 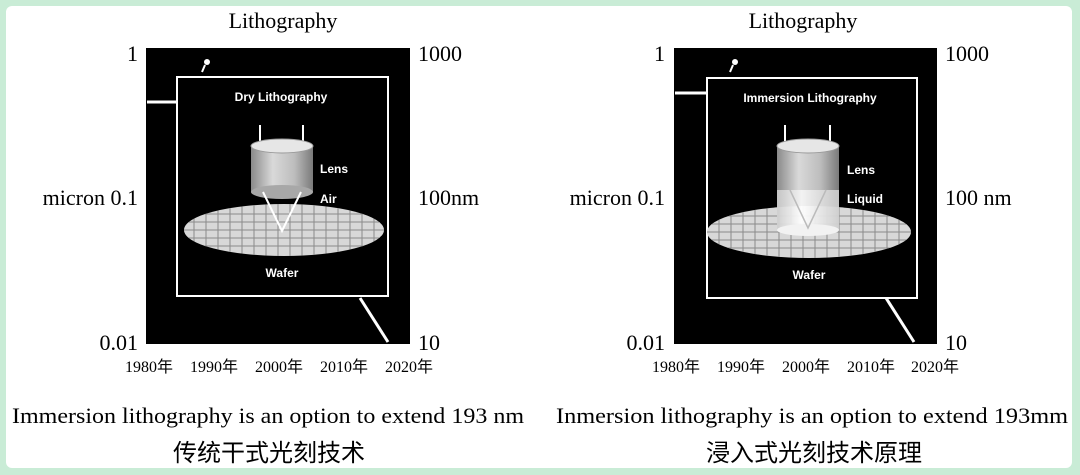 What do you see at coordinates (448, 197) in the screenshot?
I see `right-axis-middle: 100nm` at bounding box center [448, 197].